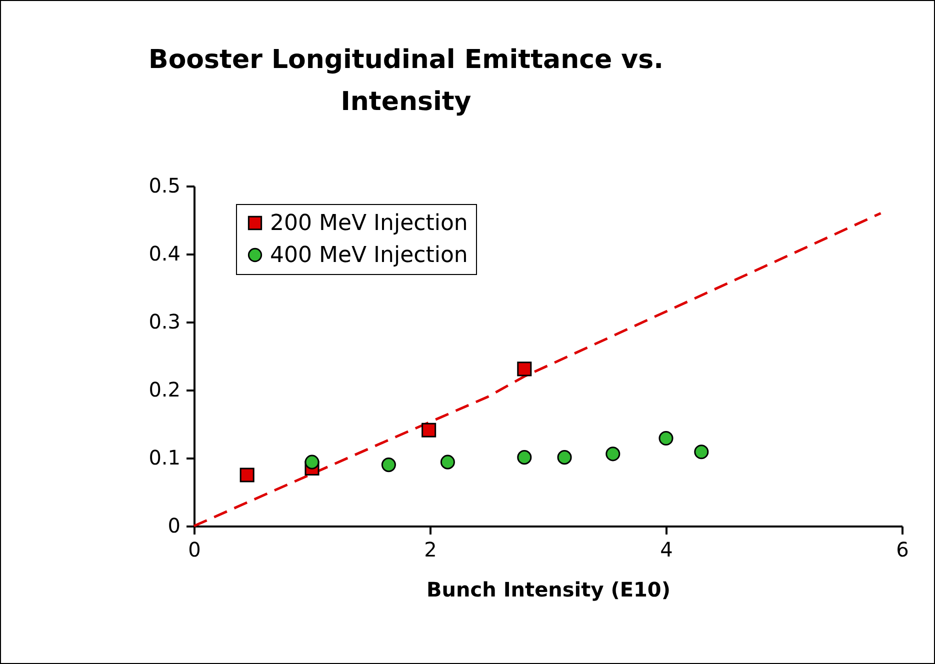 This screenshot has height=664, width=935. What do you see at coordinates (164, 322) in the screenshot?
I see `y-tick-label: 0.3` at bounding box center [164, 322].